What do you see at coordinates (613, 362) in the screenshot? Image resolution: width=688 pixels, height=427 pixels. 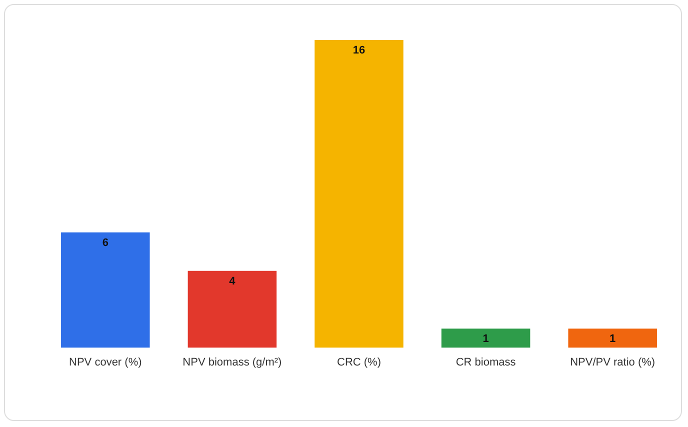 I see `x-tick-label: NPV/PV ratio (%)` at bounding box center [613, 362].